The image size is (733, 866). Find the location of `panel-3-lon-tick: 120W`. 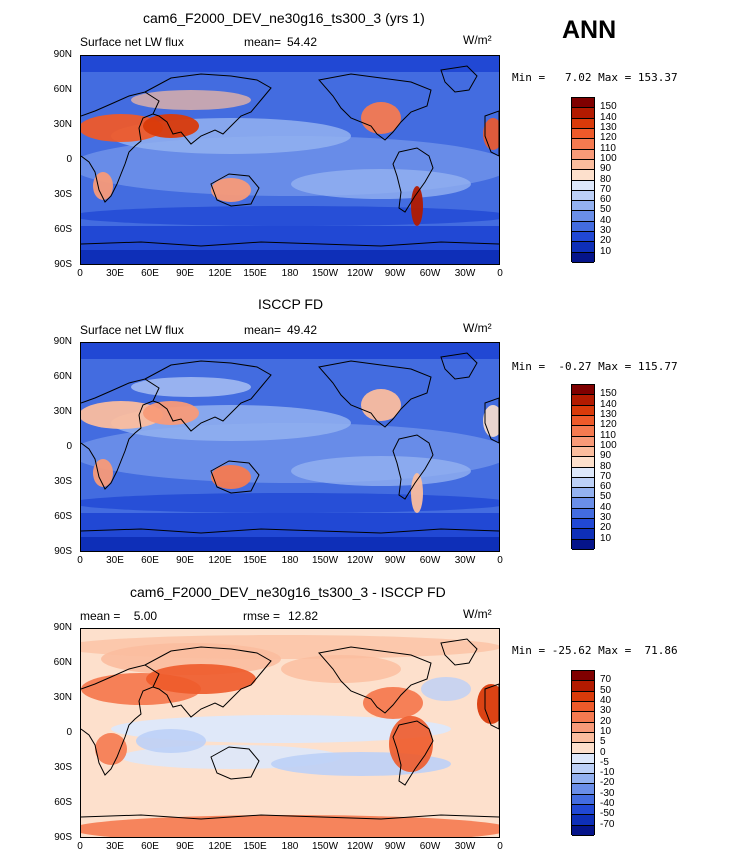

panel-3-lon-tick: 120W is located at coordinates (360, 846).